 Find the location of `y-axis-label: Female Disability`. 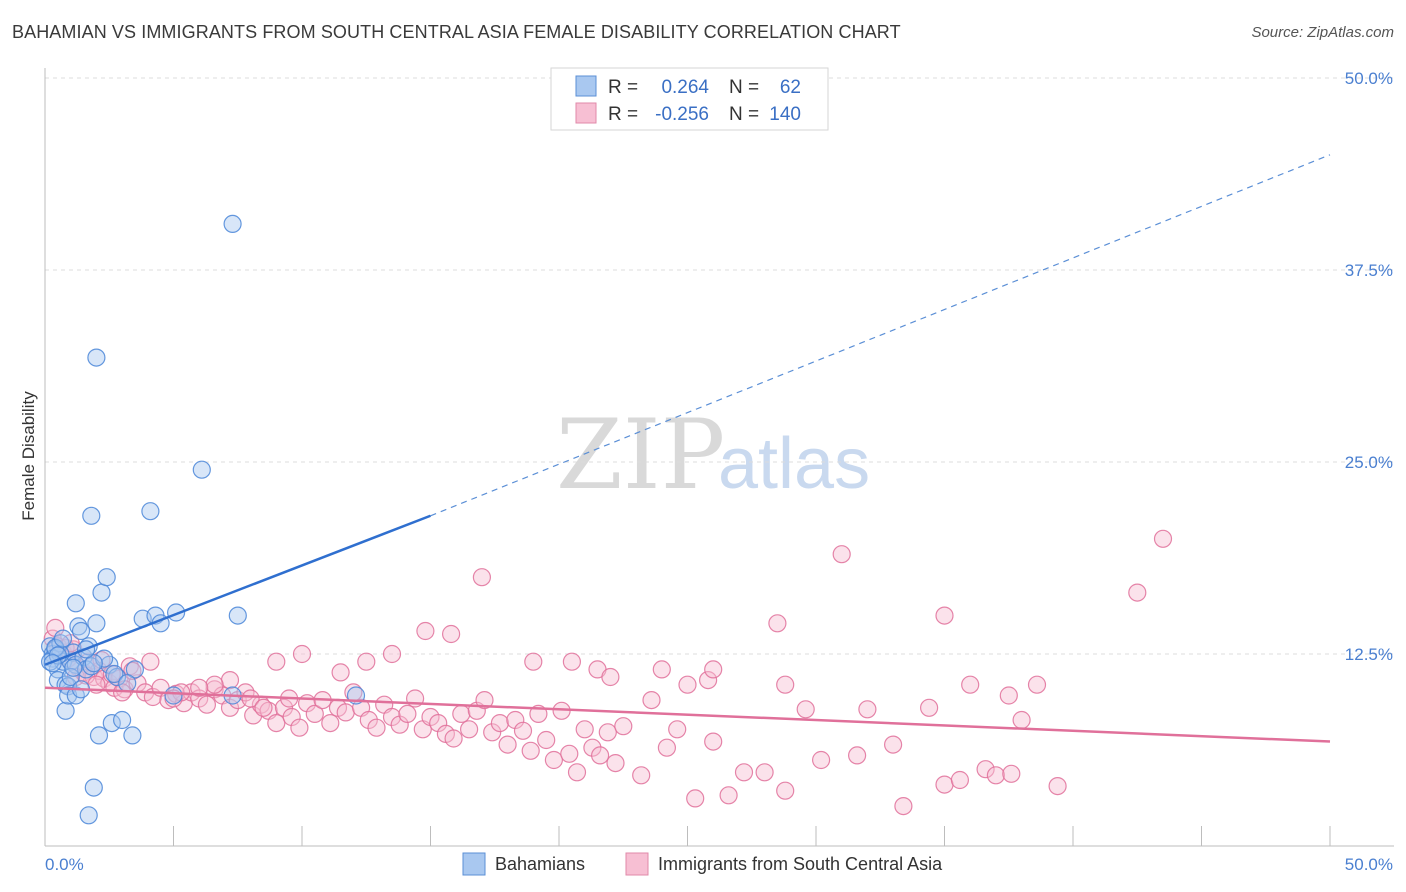

y-axis-label: Female Disability is located at coordinates (28, 456).